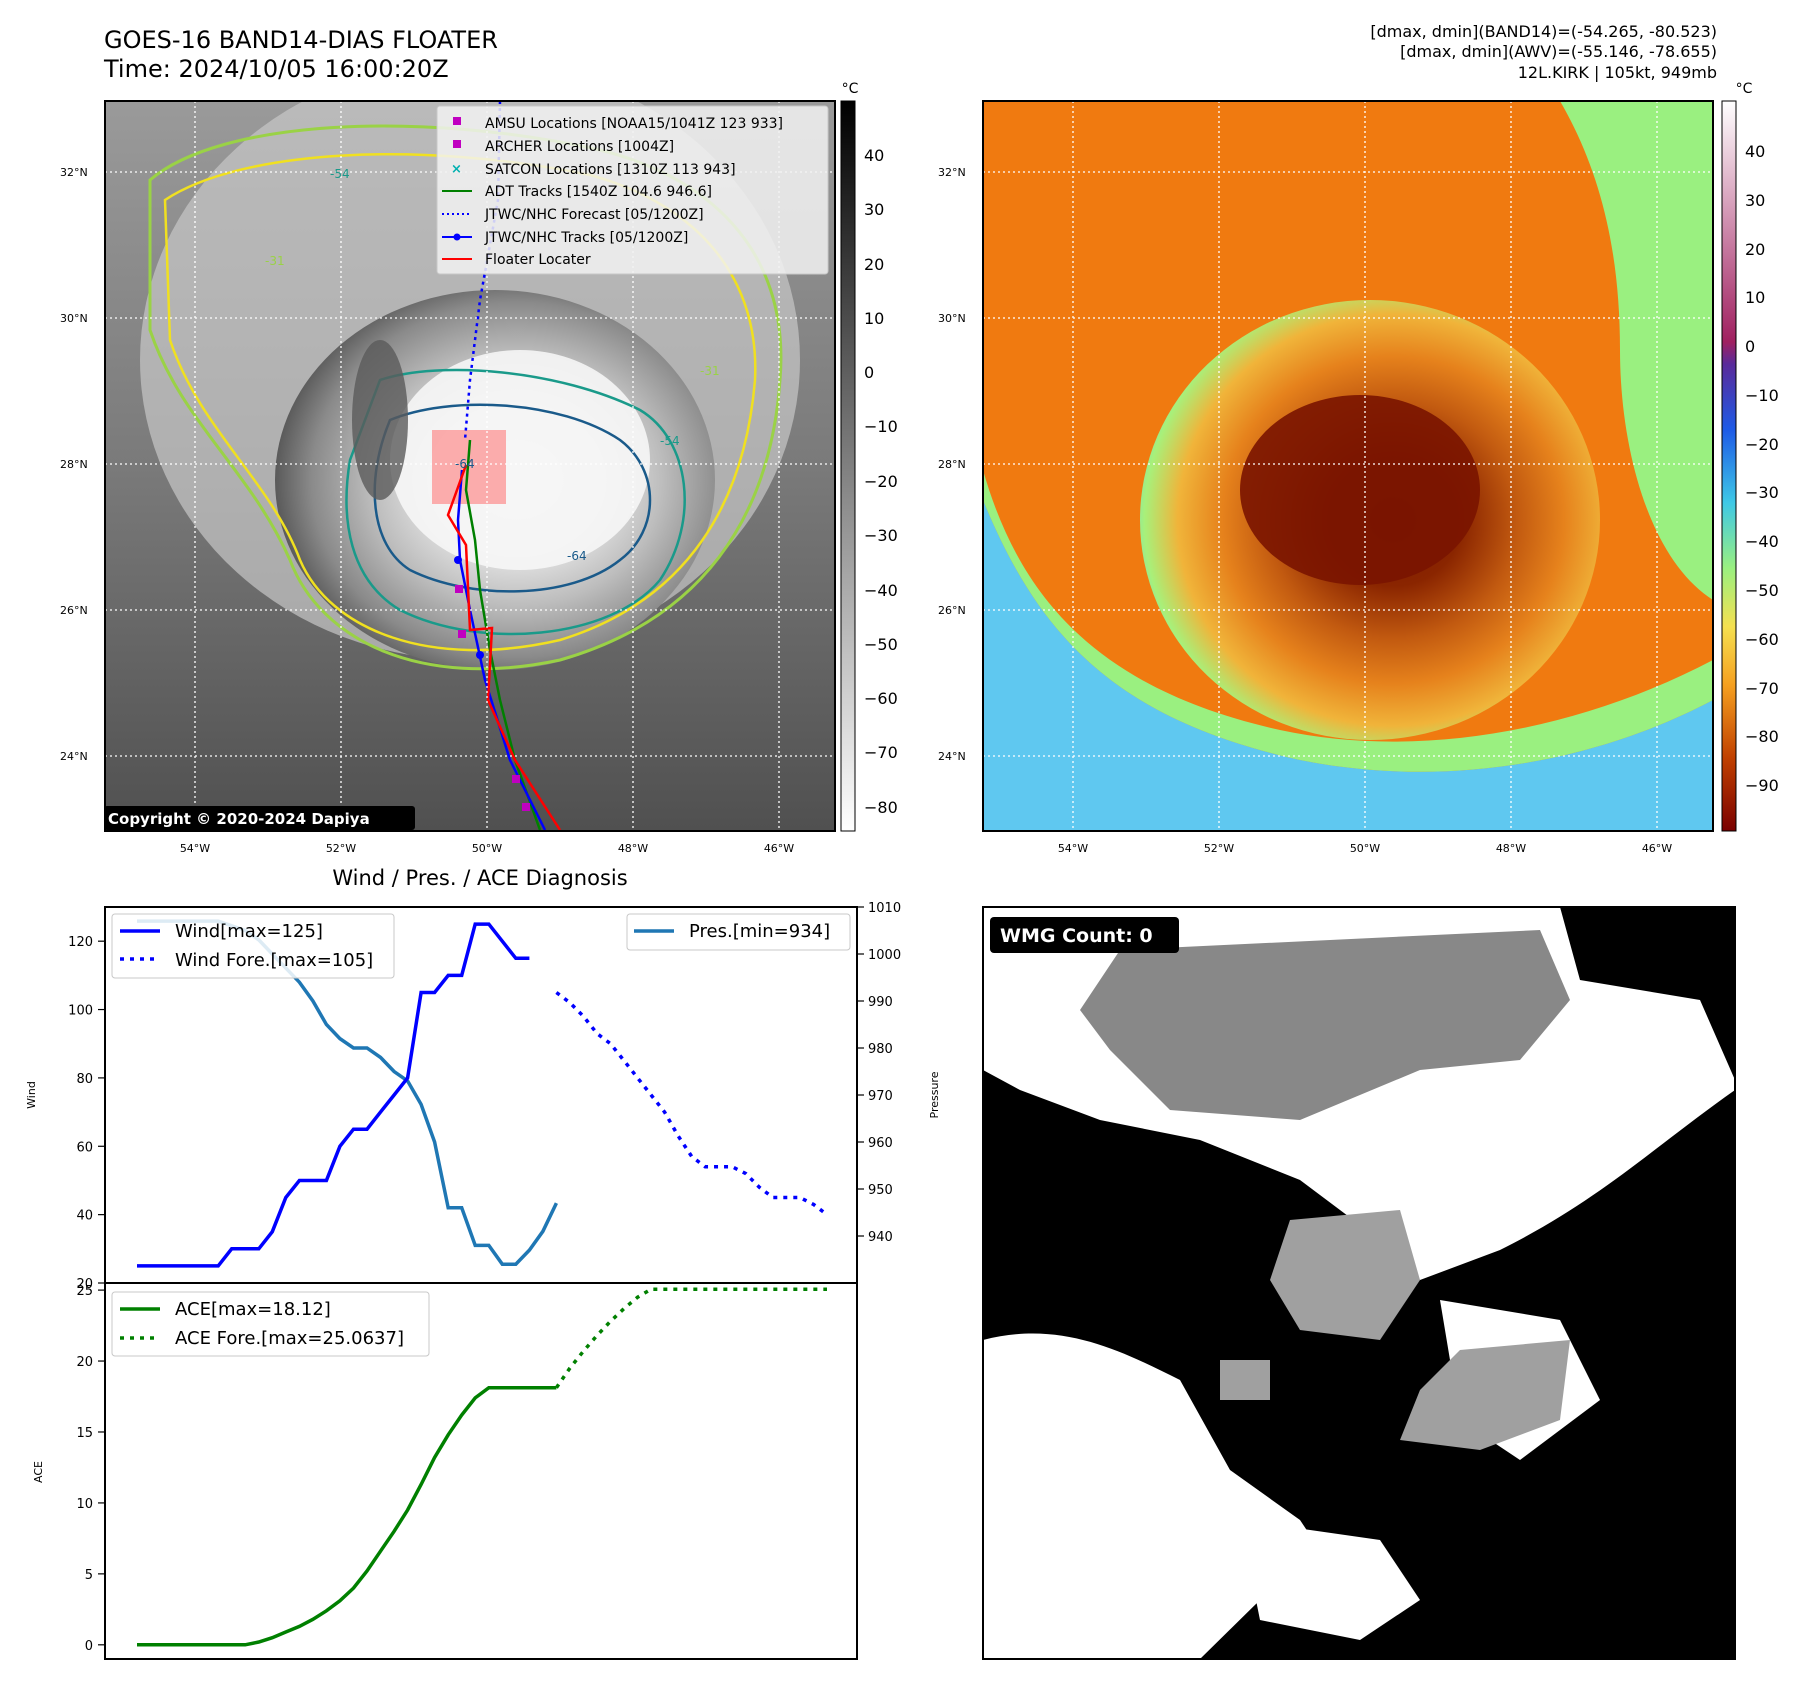 Image resolution: width=1797 pixels, height=1690 pixels. What do you see at coordinates (84, 1504) in the screenshot?
I see `ace-tick-label: 10` at bounding box center [84, 1504].